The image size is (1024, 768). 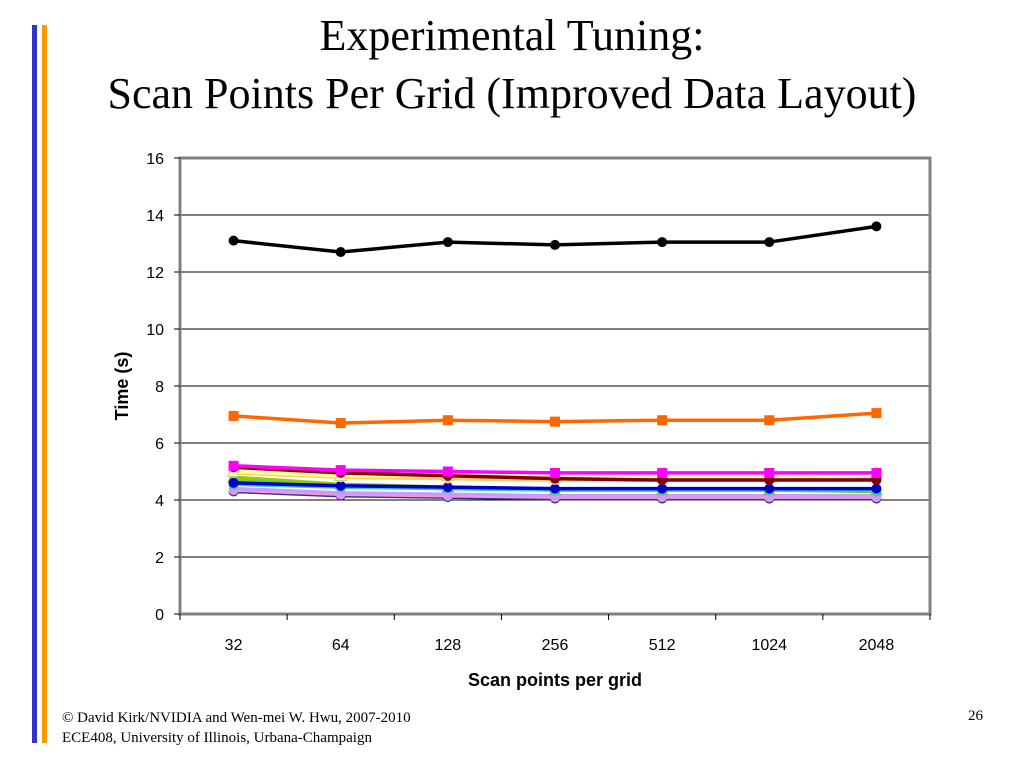 What do you see at coordinates (662, 645) in the screenshot?
I see `x-tick-label: 512` at bounding box center [662, 645].